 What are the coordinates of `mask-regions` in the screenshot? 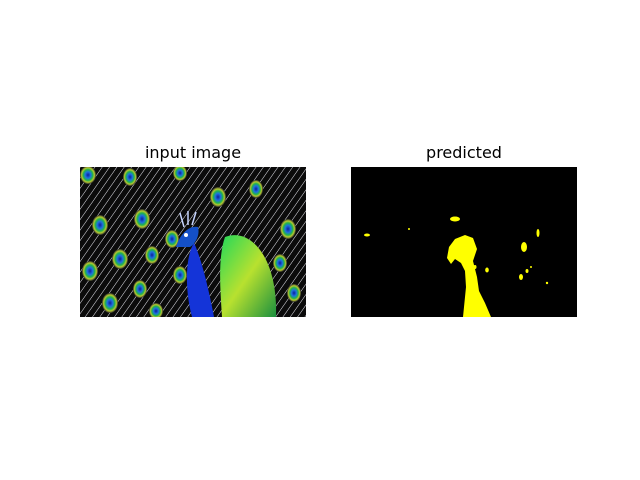 It's located at (456, 266).